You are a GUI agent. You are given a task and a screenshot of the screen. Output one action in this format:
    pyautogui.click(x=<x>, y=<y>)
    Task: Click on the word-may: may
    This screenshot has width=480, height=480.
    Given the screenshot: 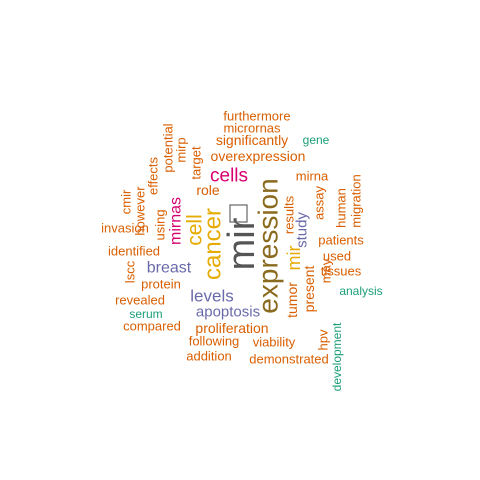 What is the action you would take?
    pyautogui.click(x=326, y=270)
    